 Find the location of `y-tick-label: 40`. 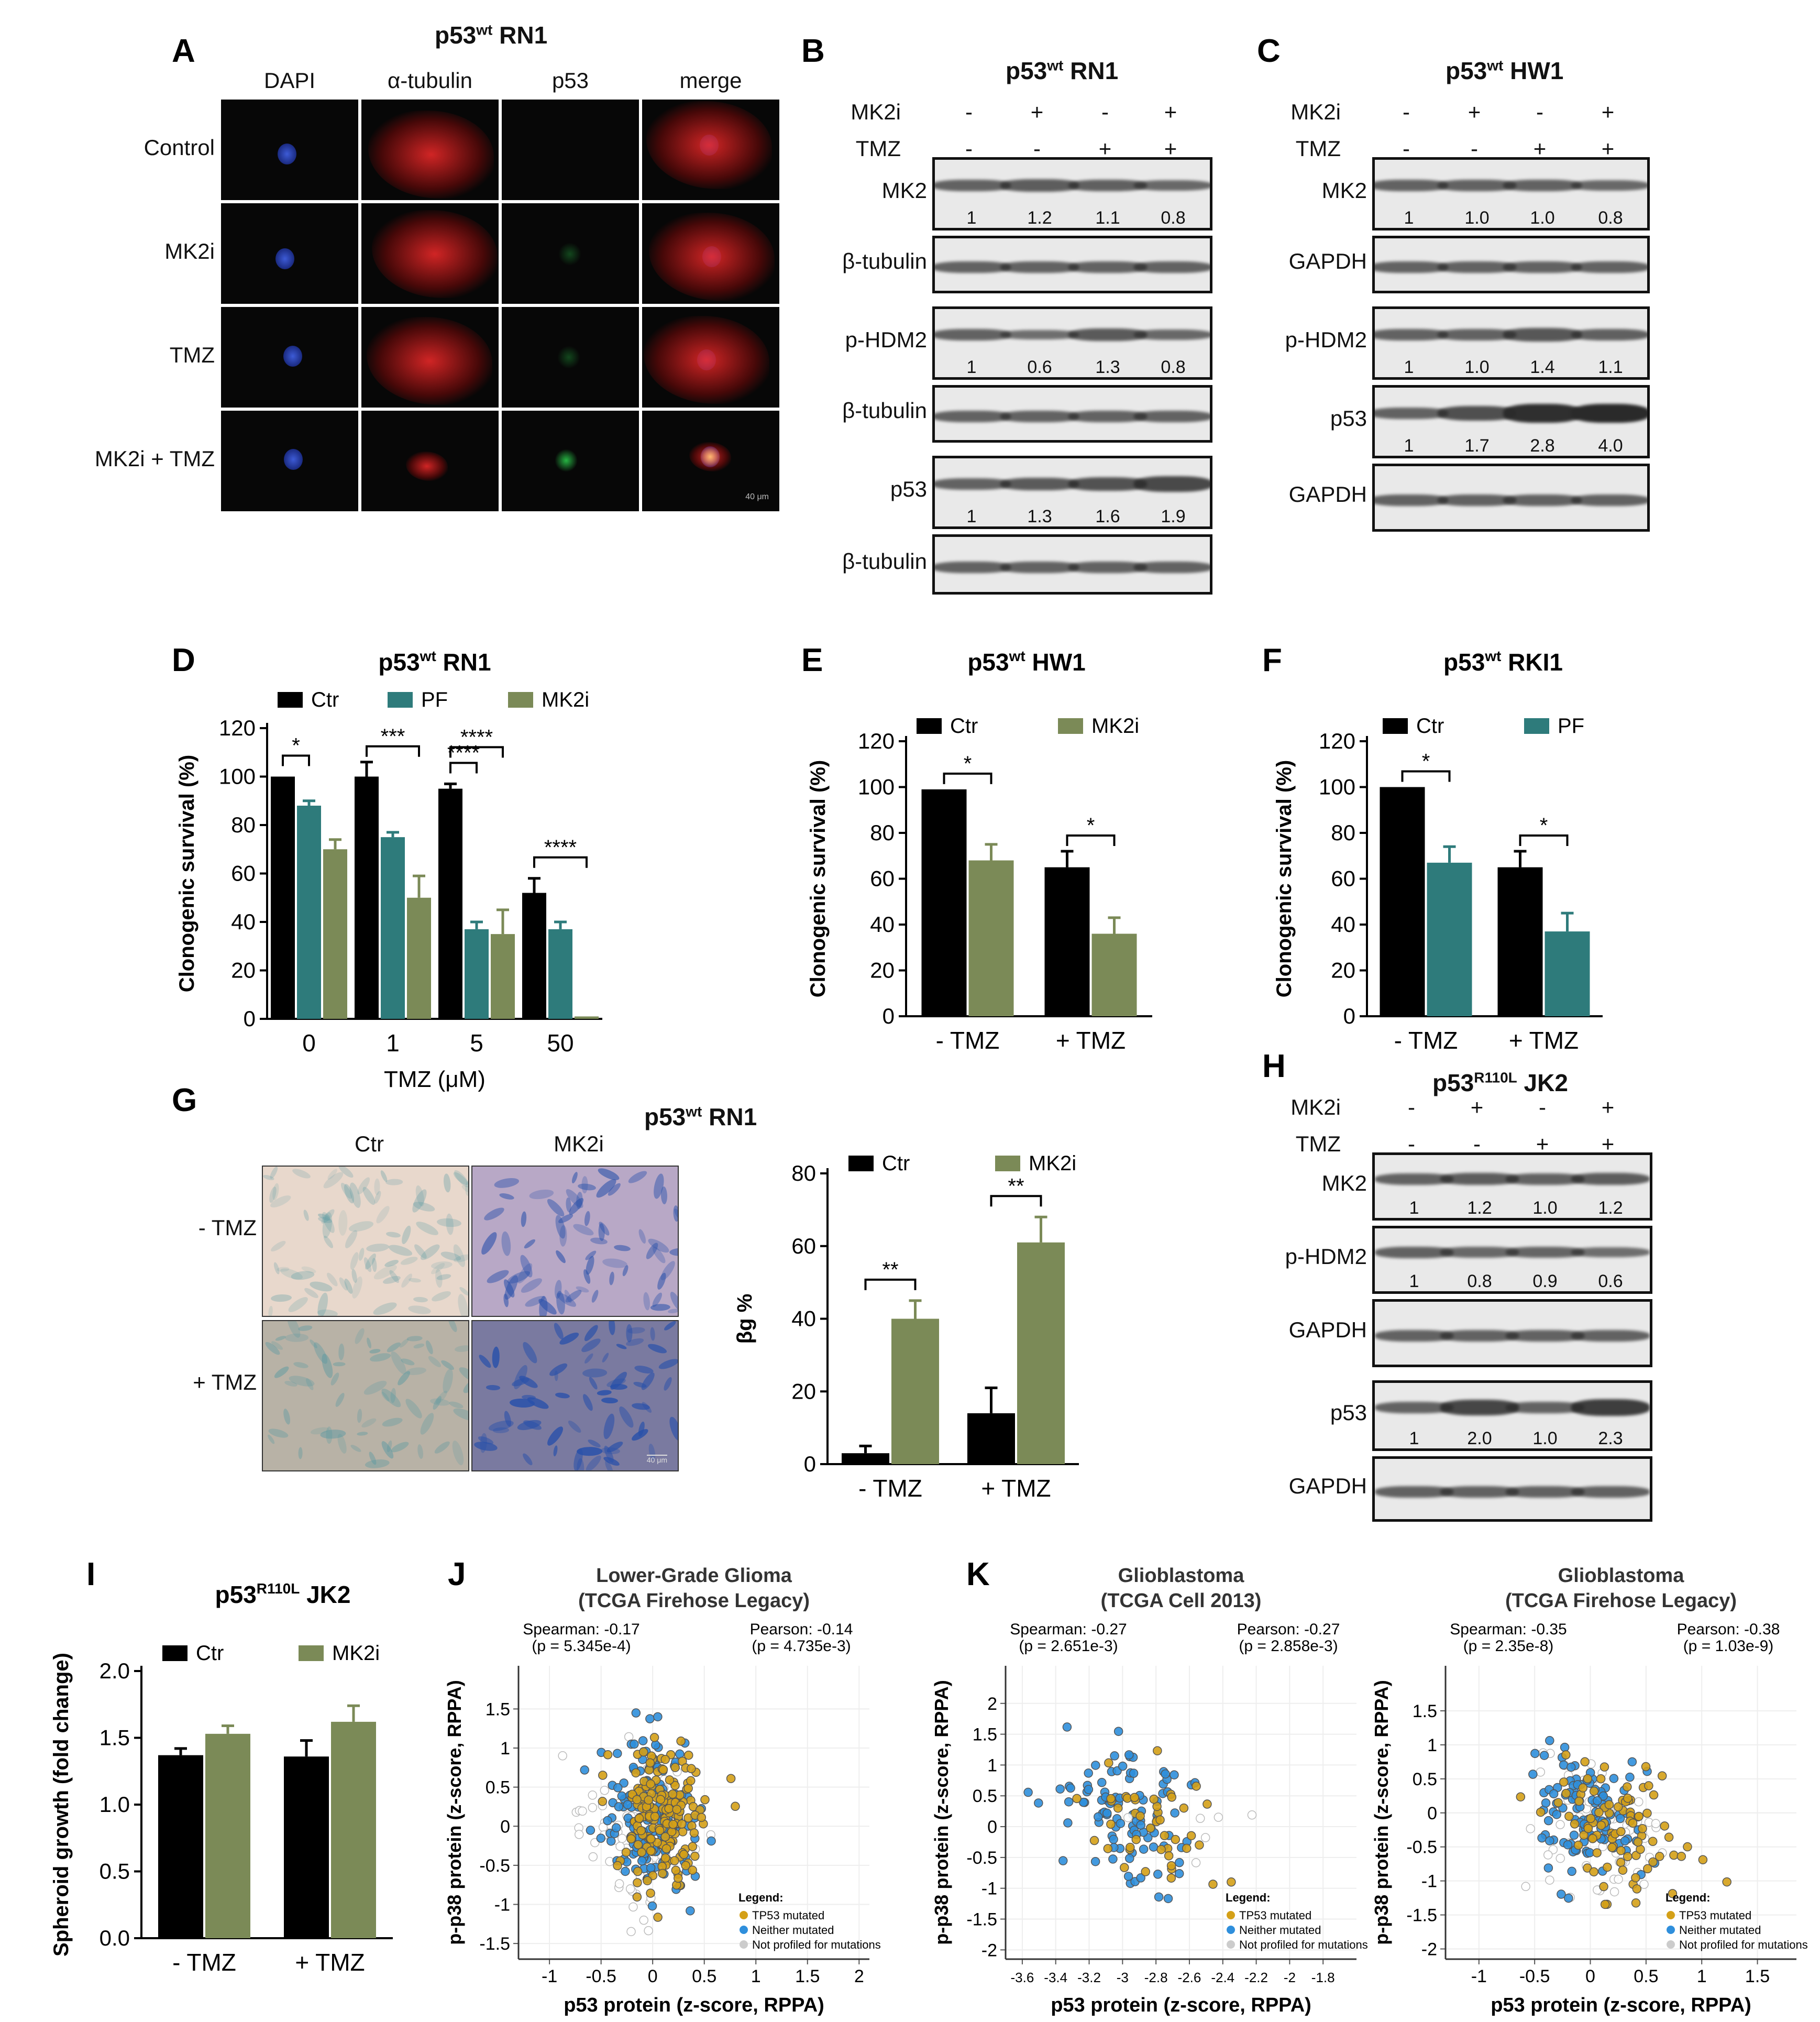

y-tick-label: 40 is located at coordinates (244, 921).